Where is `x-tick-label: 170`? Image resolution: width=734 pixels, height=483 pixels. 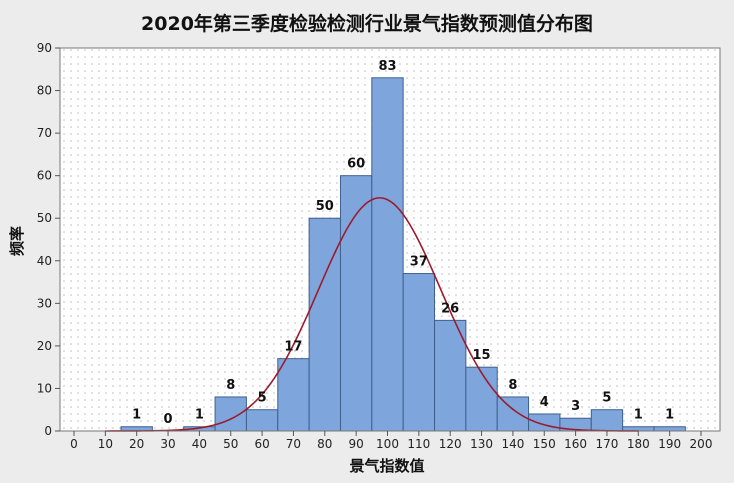 x-tick-label: 170 is located at coordinates (606, 444).